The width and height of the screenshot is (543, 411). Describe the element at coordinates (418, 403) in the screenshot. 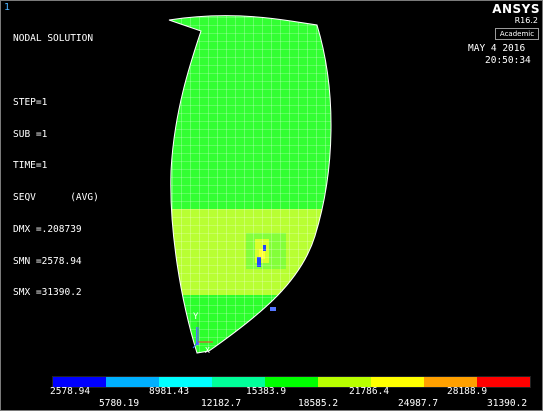

I see `legend-label-bottom-4: 24987.7` at that location.